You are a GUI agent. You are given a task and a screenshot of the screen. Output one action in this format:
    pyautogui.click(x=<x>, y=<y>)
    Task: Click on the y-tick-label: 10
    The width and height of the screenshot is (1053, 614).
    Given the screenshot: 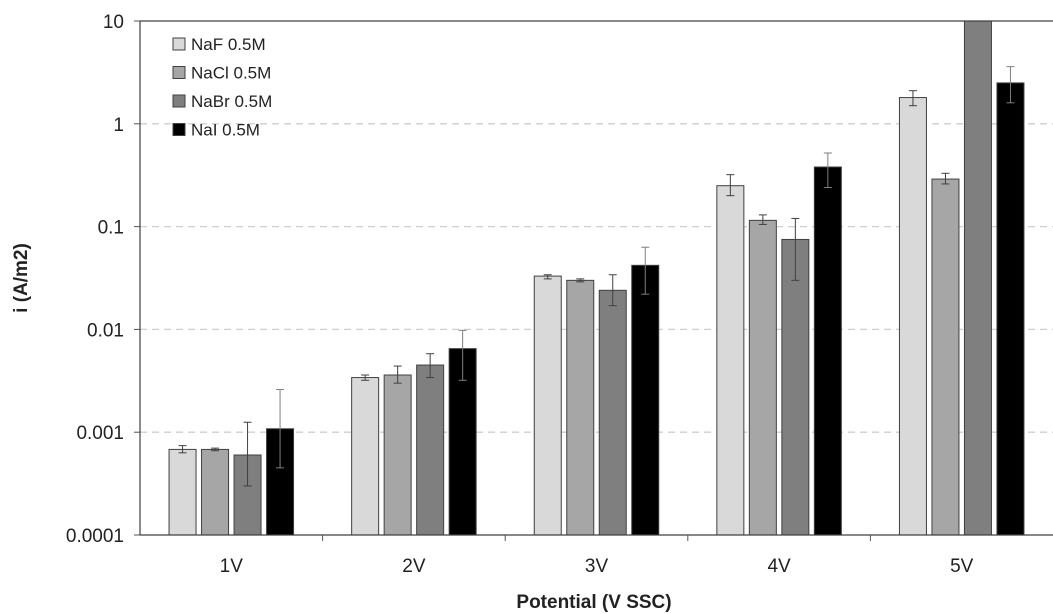 What is the action you would take?
    pyautogui.click(x=113, y=22)
    